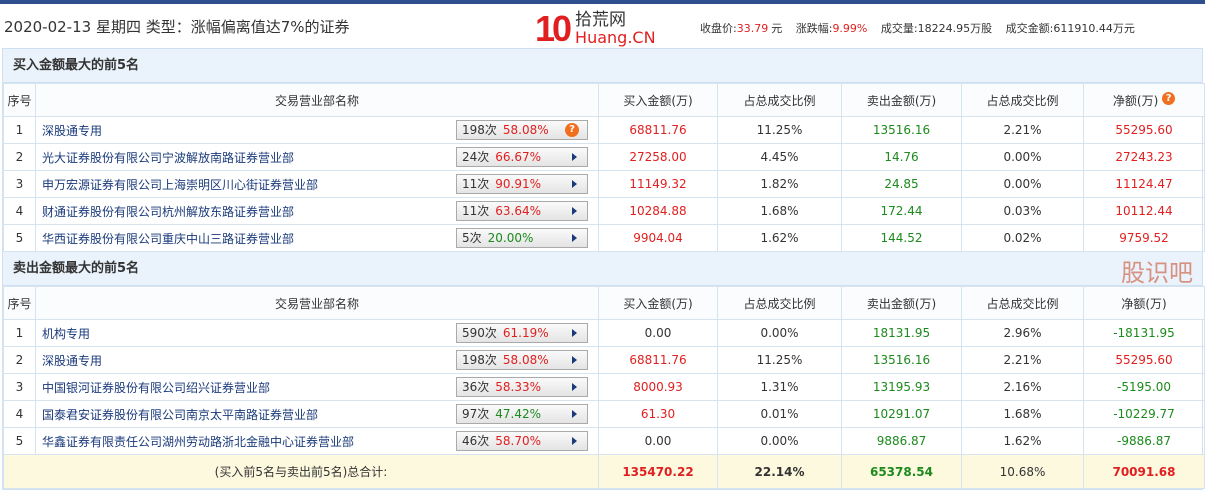 The height and width of the screenshot is (496, 1205). What do you see at coordinates (1144, 303) in the screenshot?
I see `column-header: 净额(万)` at bounding box center [1144, 303].